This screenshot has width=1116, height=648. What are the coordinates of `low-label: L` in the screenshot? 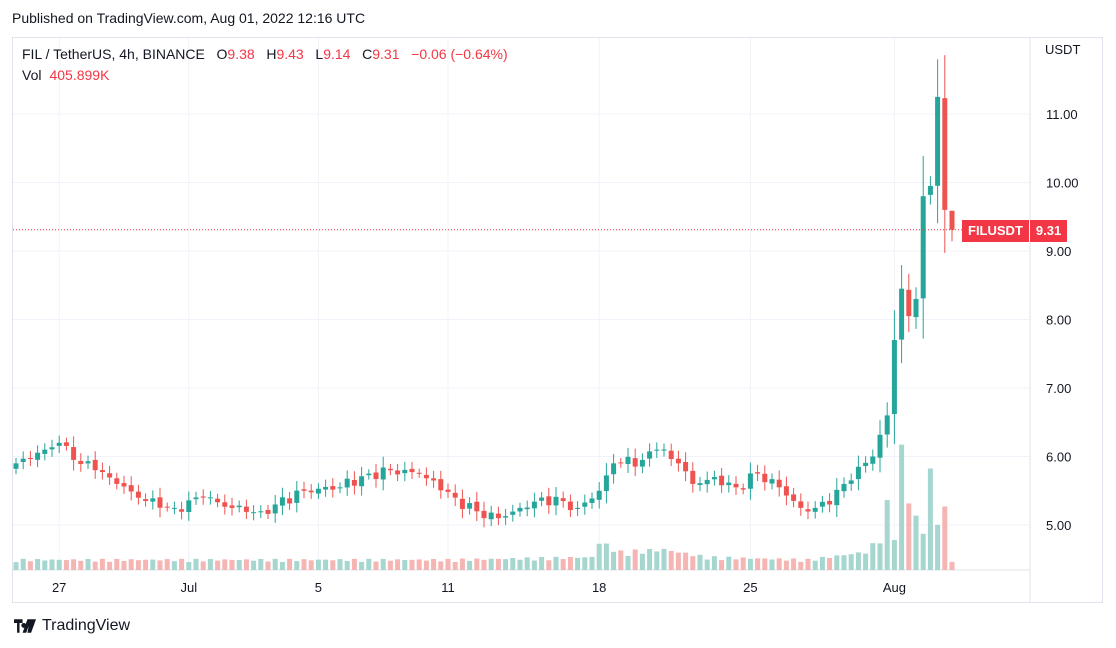 It's located at (319, 54).